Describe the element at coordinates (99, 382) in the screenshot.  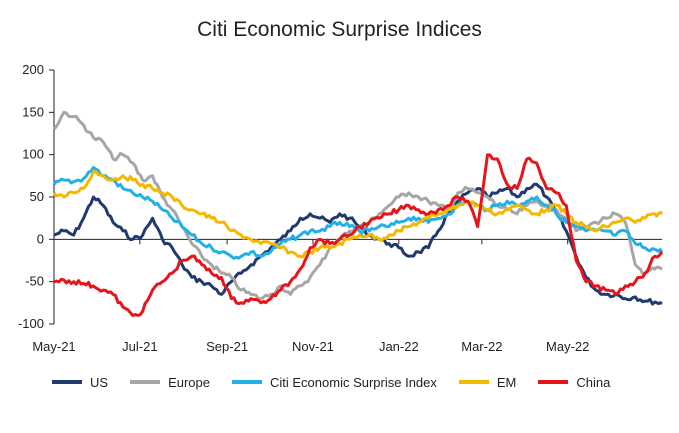
I see `legend-label: US` at that location.